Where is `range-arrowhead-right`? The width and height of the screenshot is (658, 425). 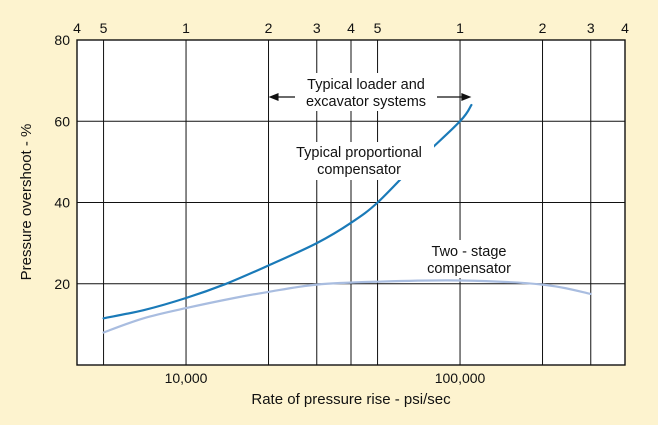 range-arrowhead-right is located at coordinates (466, 97).